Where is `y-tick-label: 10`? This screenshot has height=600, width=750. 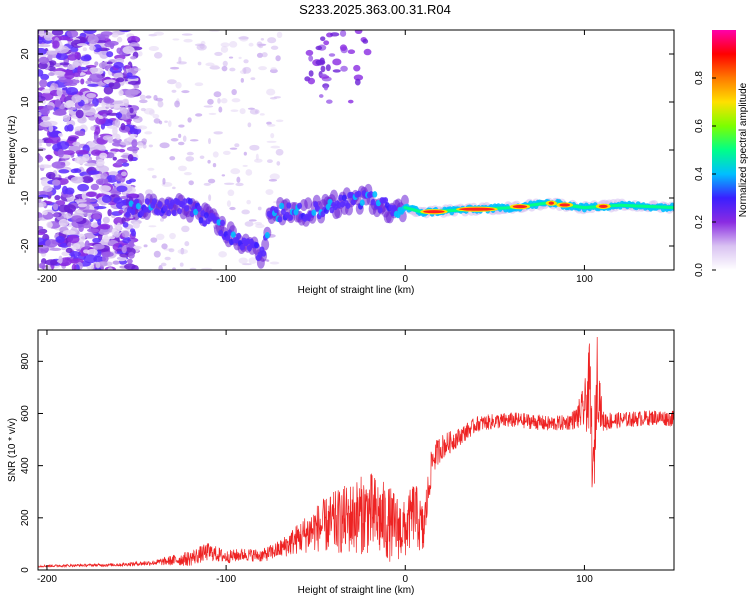 y-tick-label: 10 is located at coordinates (25, 102).